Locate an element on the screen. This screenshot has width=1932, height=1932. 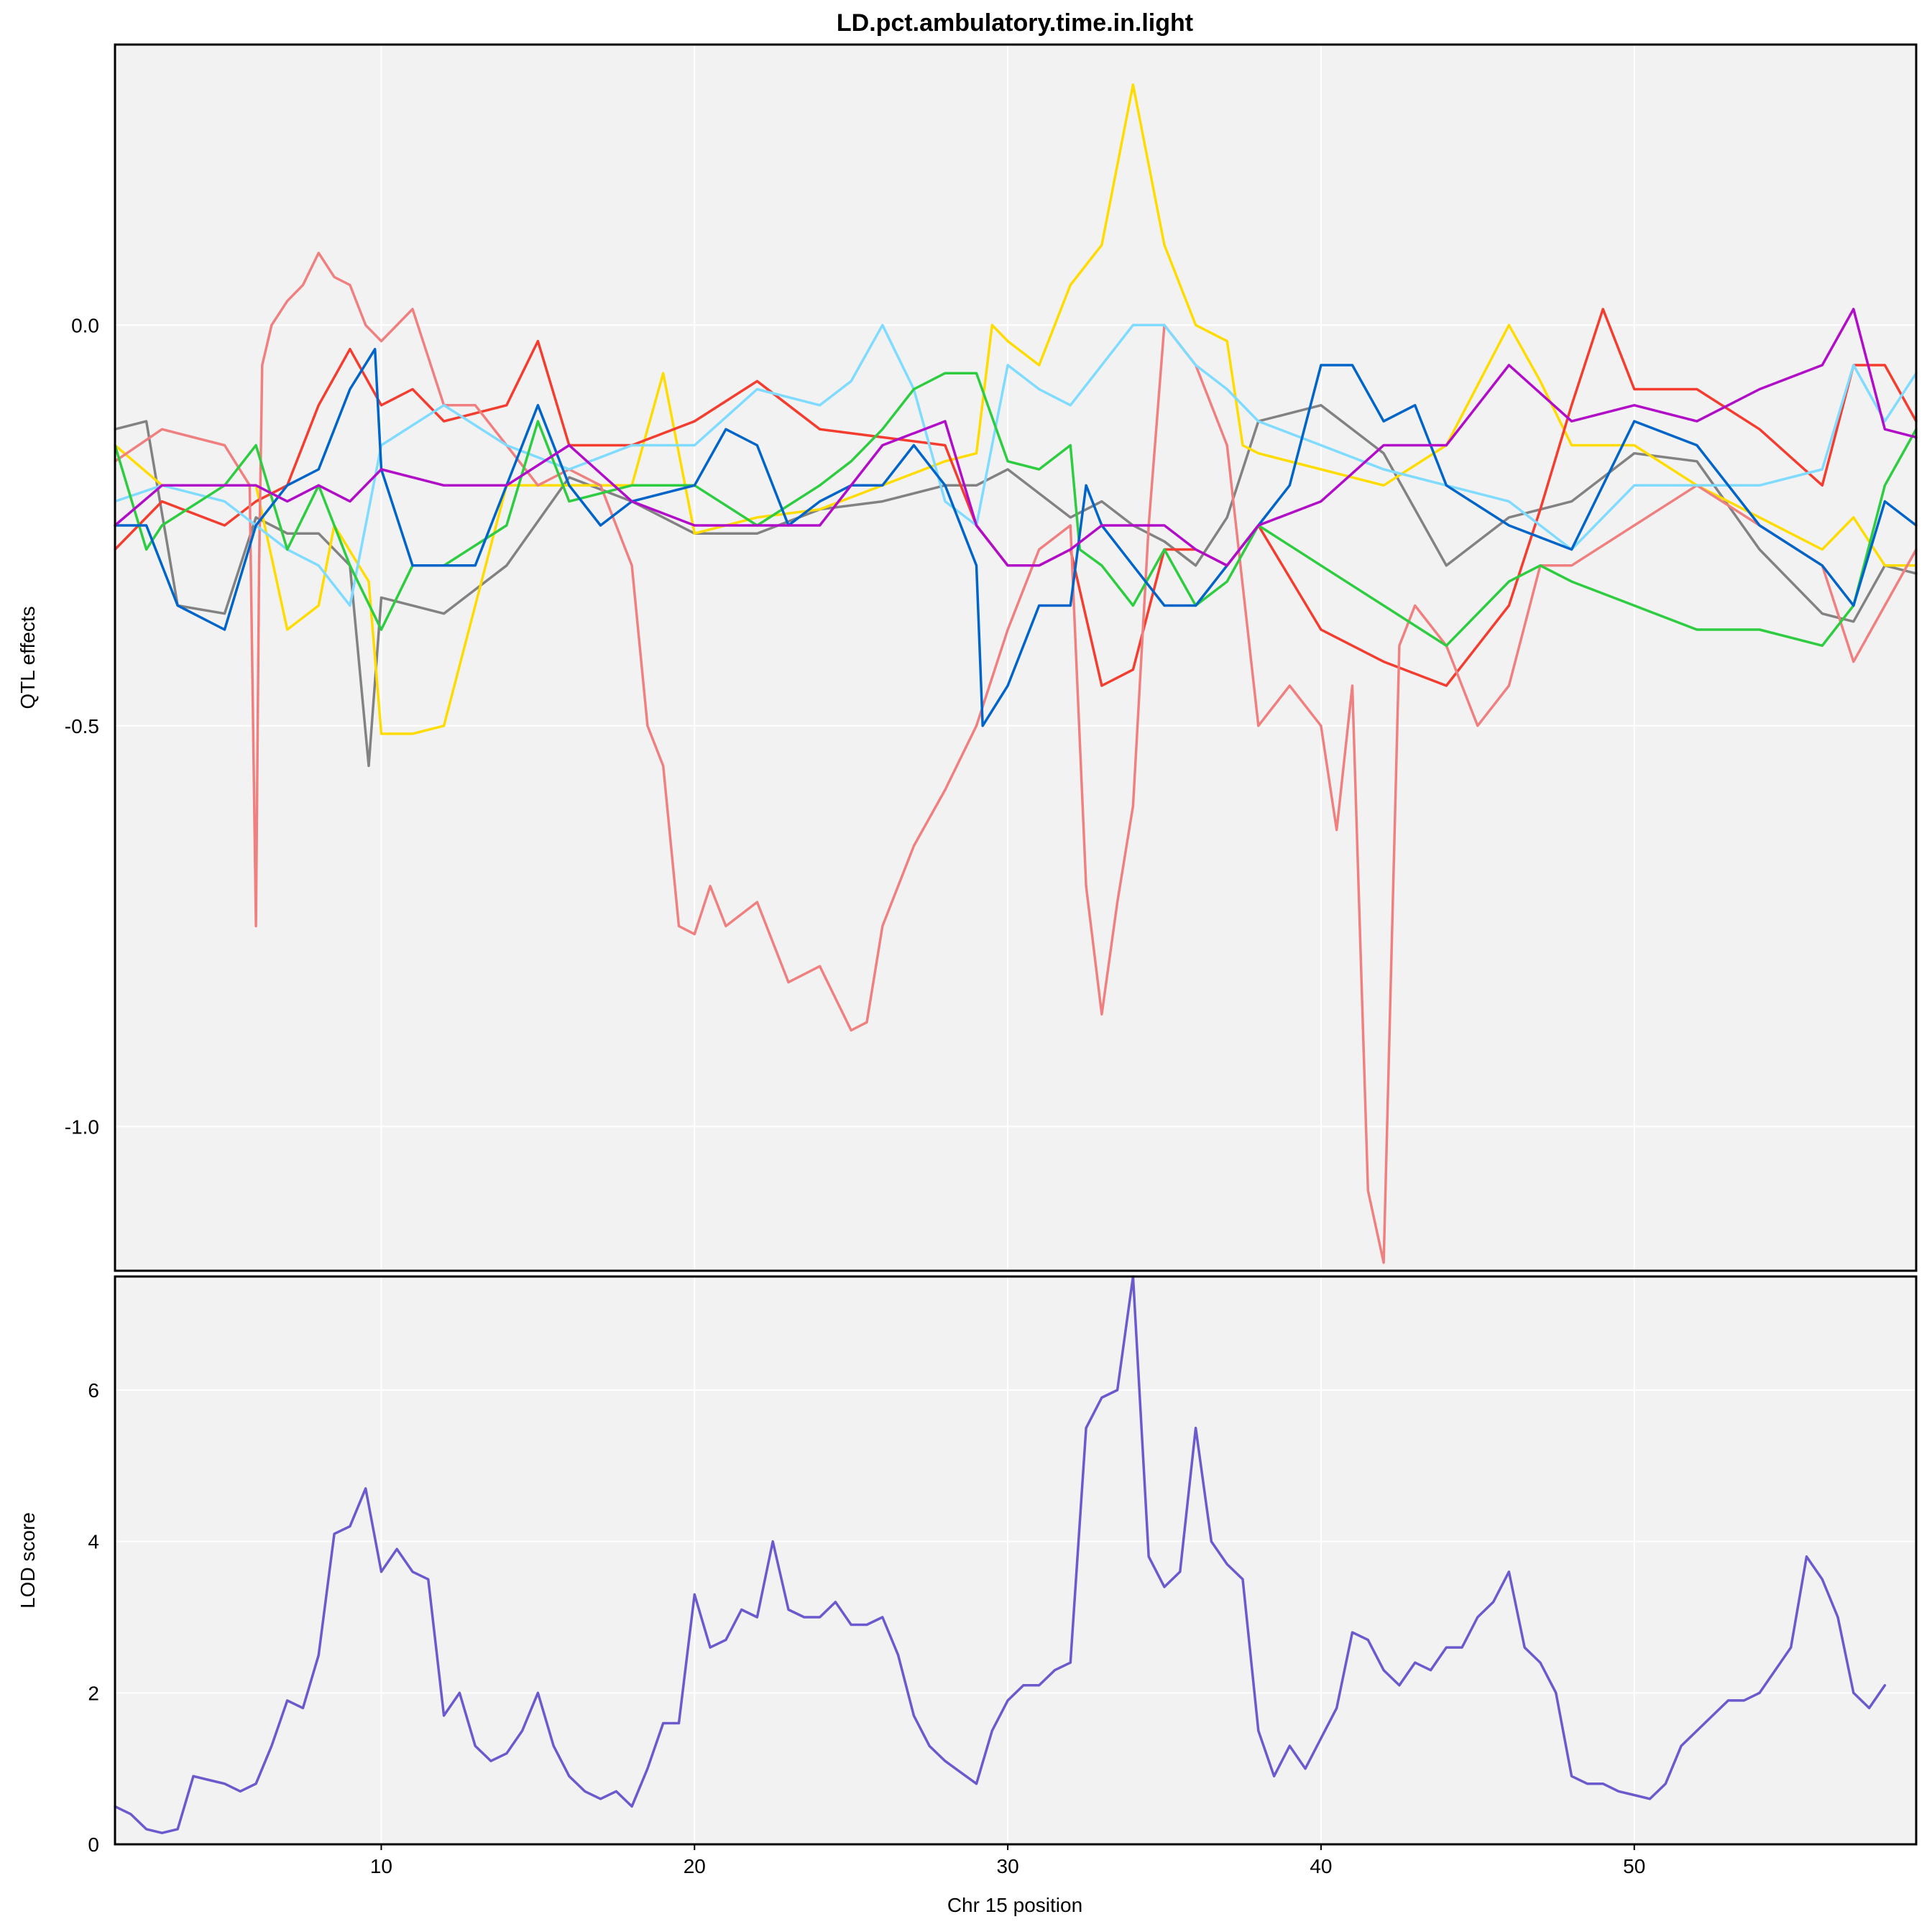
lod-y-ticks: 0 2 4 6 is located at coordinates (93, 1617).